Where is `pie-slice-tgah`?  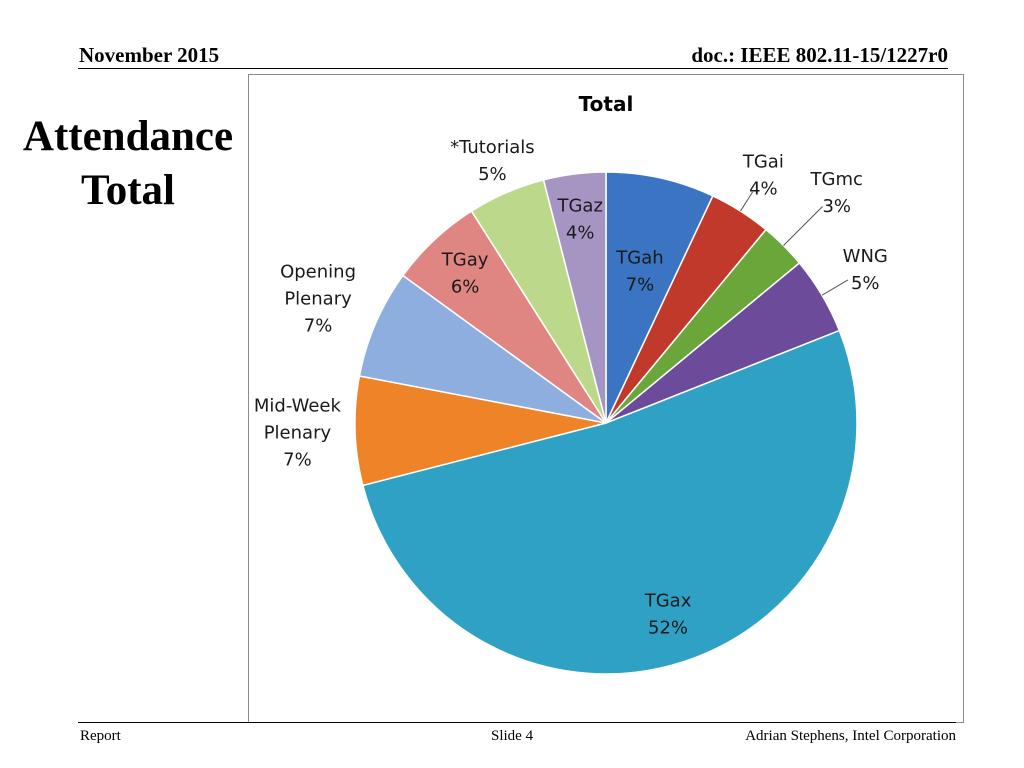
pie-slice-tgah is located at coordinates (659, 297).